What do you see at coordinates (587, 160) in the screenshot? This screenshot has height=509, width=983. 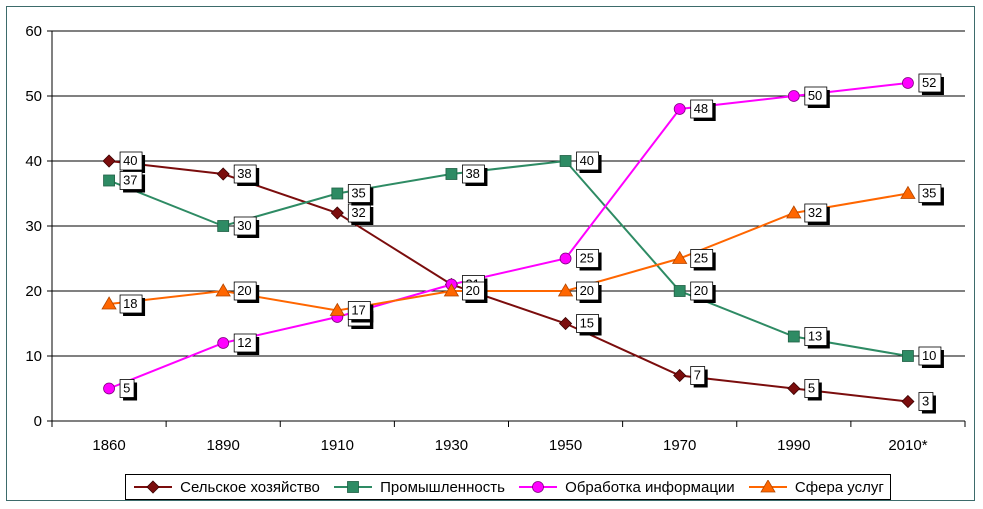 I see `data-label-text: 40` at bounding box center [587, 160].